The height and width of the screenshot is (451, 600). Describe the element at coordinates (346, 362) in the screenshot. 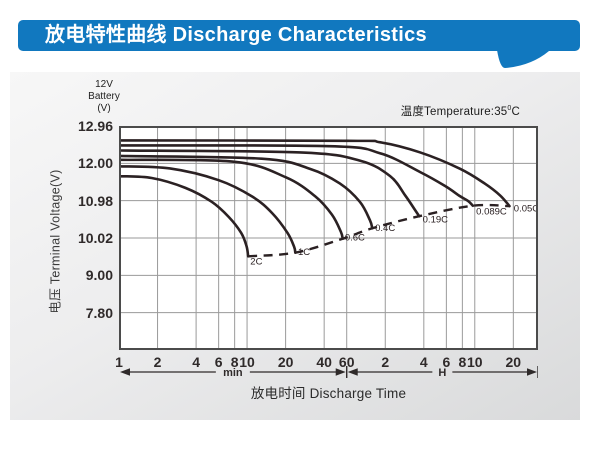

I see `x-tick-label-60min: 60` at that location.